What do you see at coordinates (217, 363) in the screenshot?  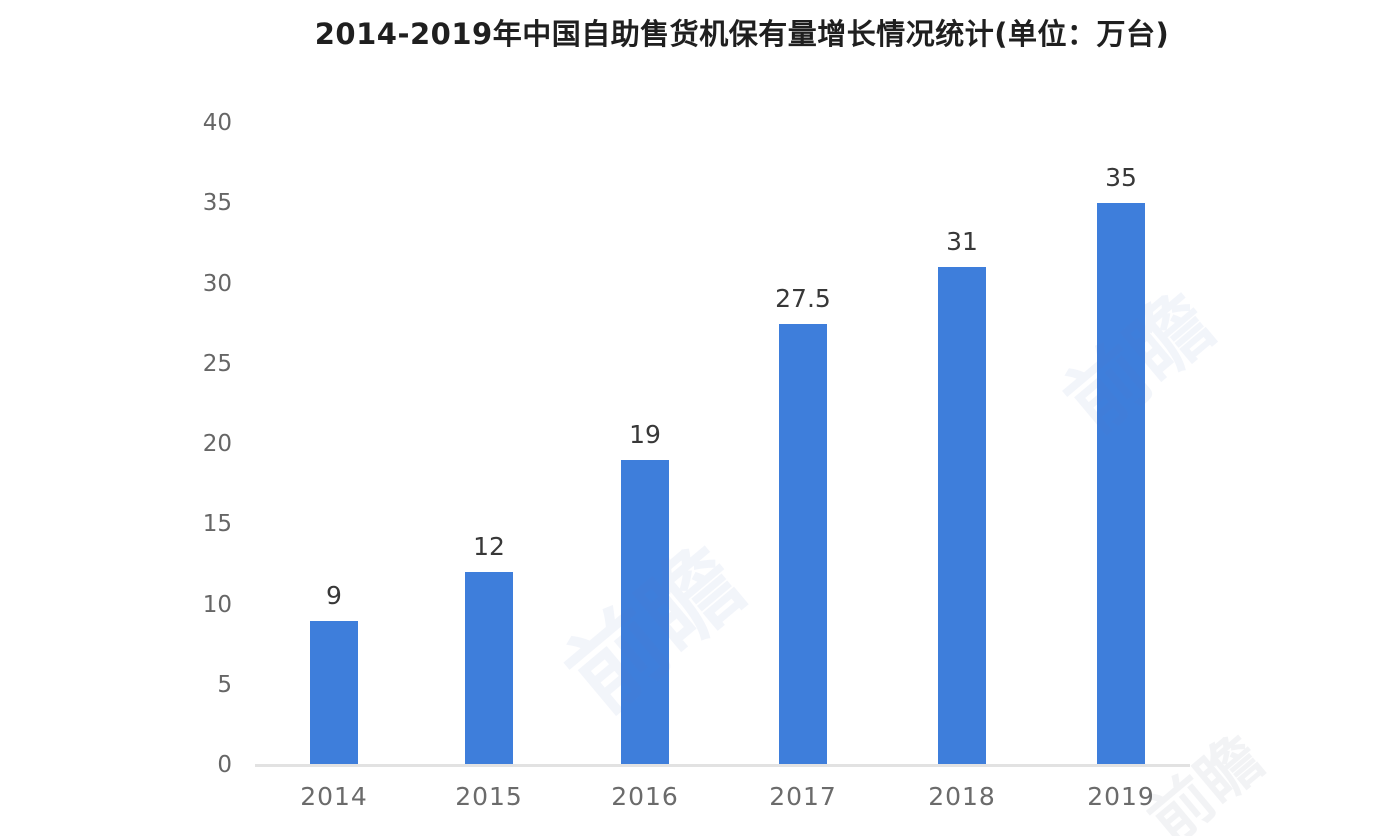 I see `y-tick-label: 25` at bounding box center [217, 363].